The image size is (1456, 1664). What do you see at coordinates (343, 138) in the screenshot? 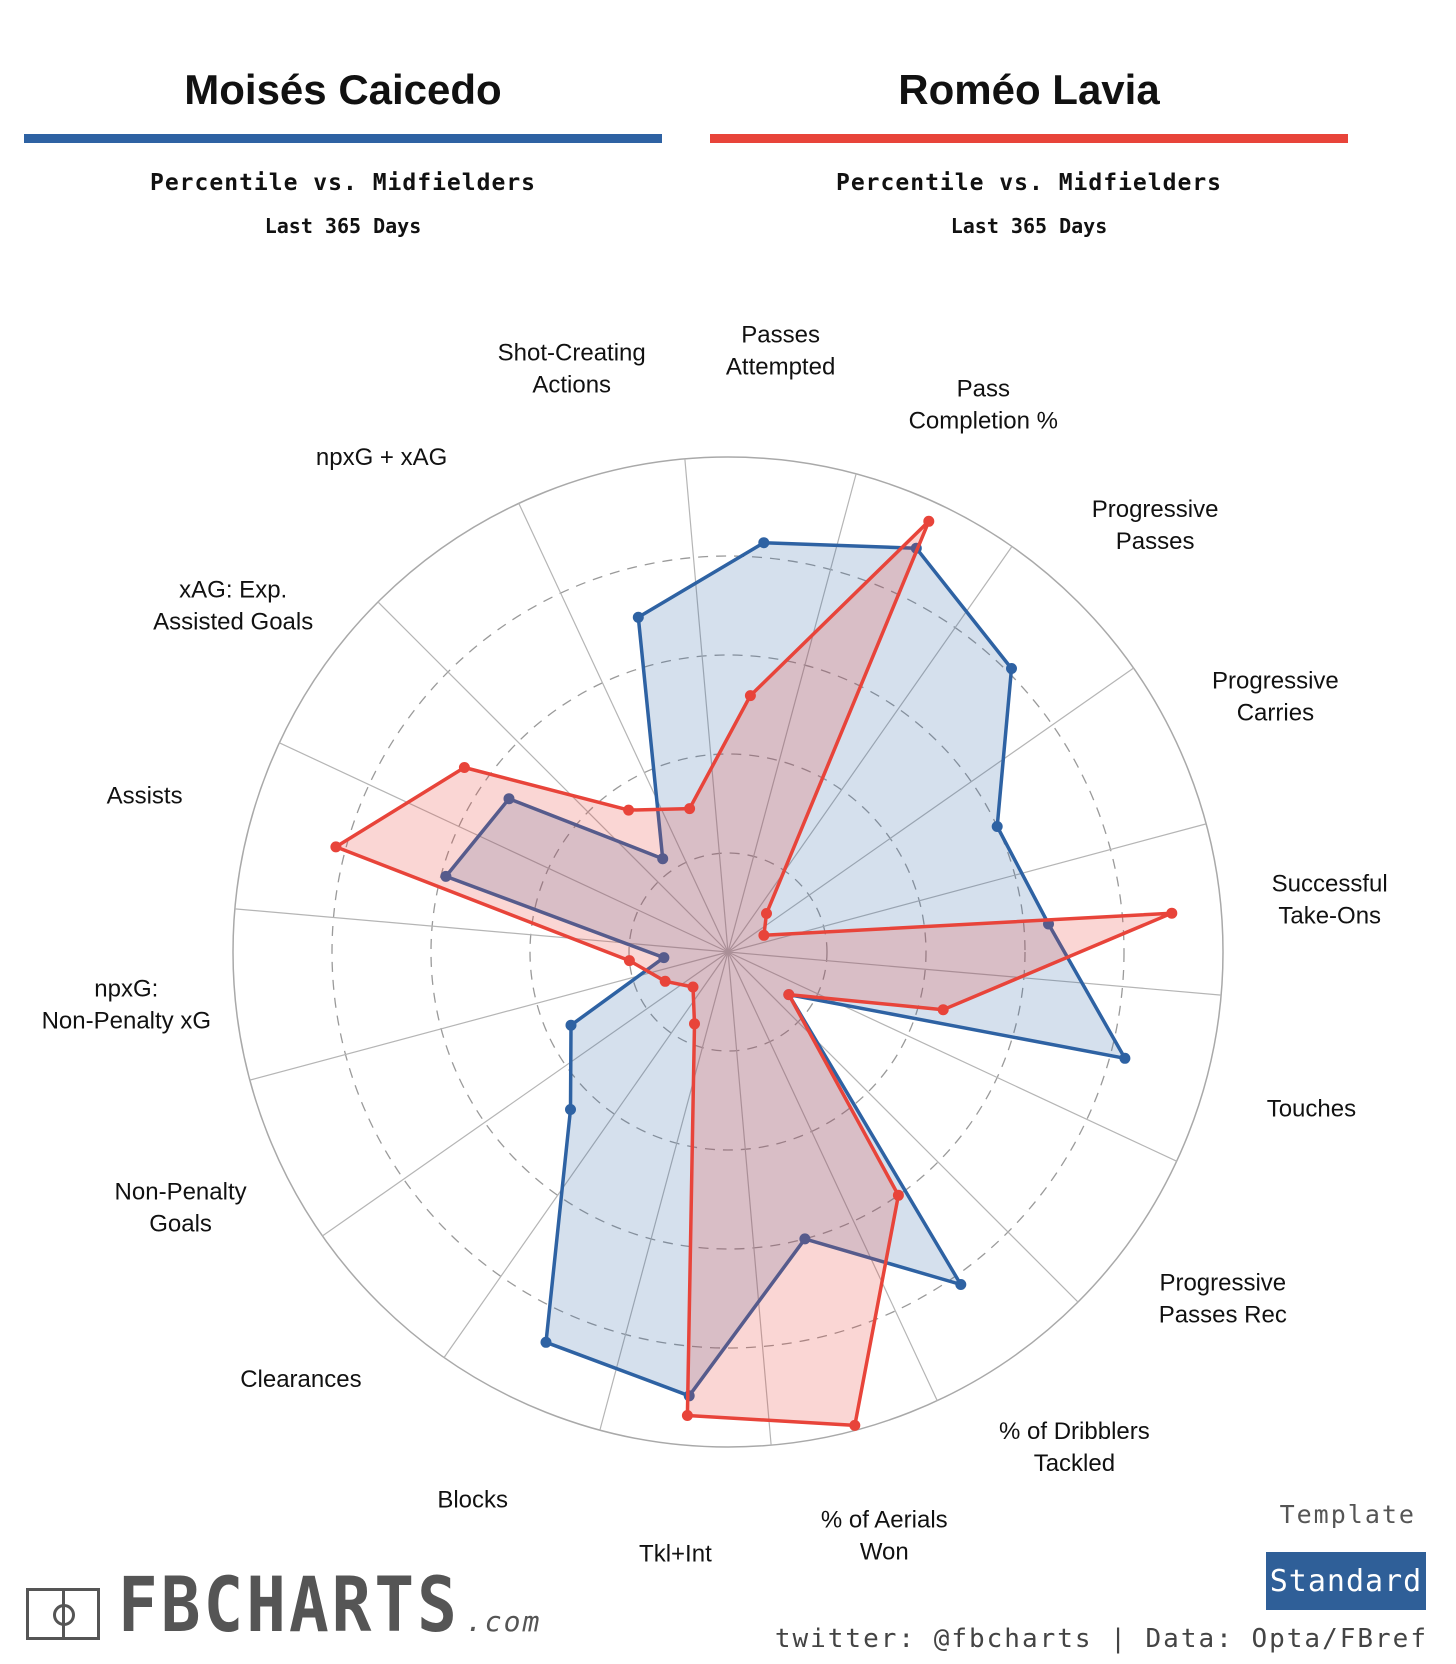
I see `player1-color-bar` at bounding box center [343, 138].